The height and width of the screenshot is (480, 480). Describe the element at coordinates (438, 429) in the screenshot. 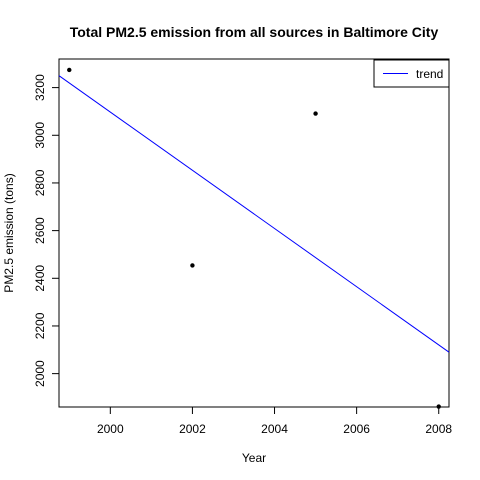

I see `x-tick-label-2008: 2008` at that location.